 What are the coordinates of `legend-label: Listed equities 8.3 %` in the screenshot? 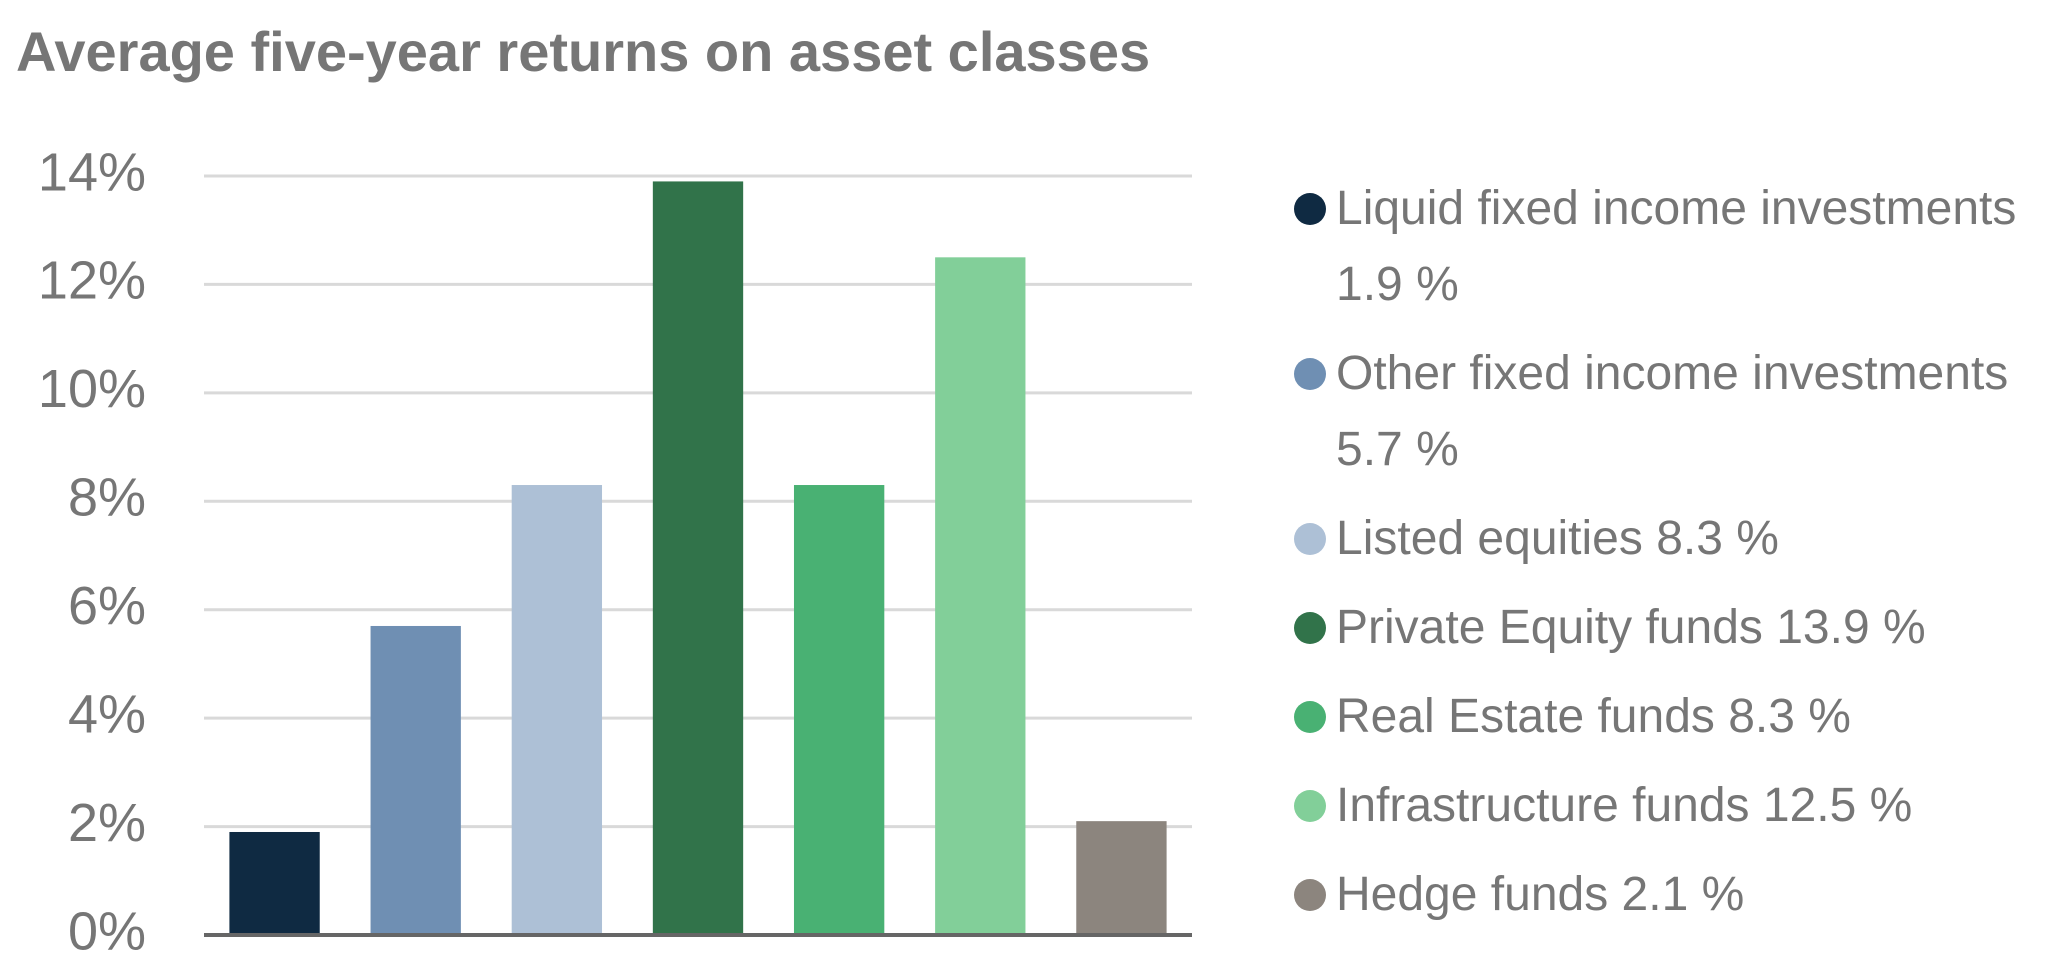 It's located at (1557, 538).